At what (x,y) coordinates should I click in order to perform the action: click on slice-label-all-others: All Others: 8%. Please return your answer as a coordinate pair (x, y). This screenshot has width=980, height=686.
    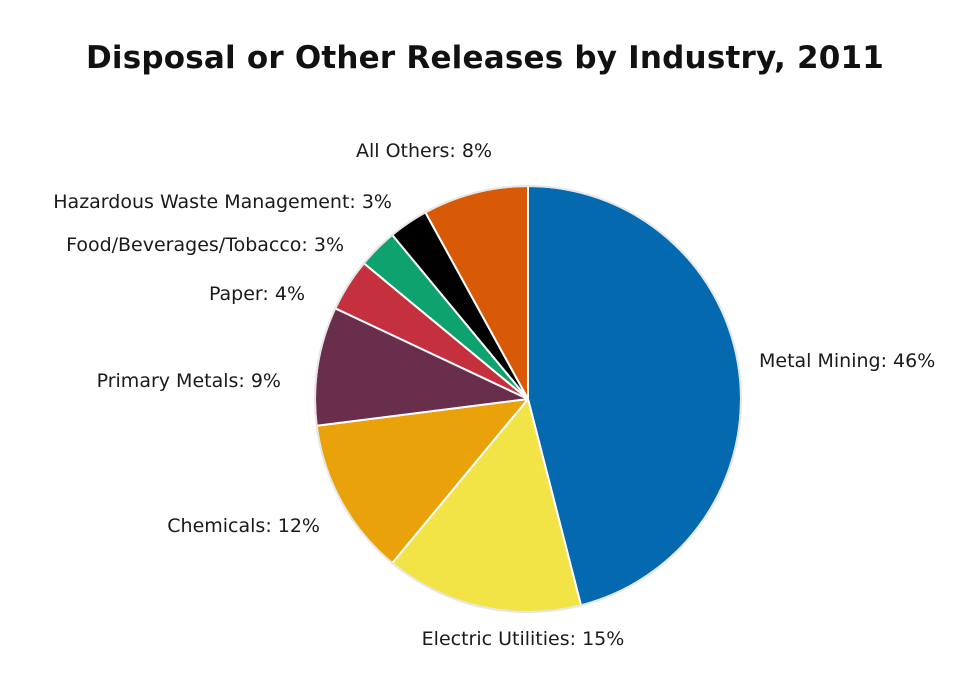
    Looking at the image, I should click on (424, 151).